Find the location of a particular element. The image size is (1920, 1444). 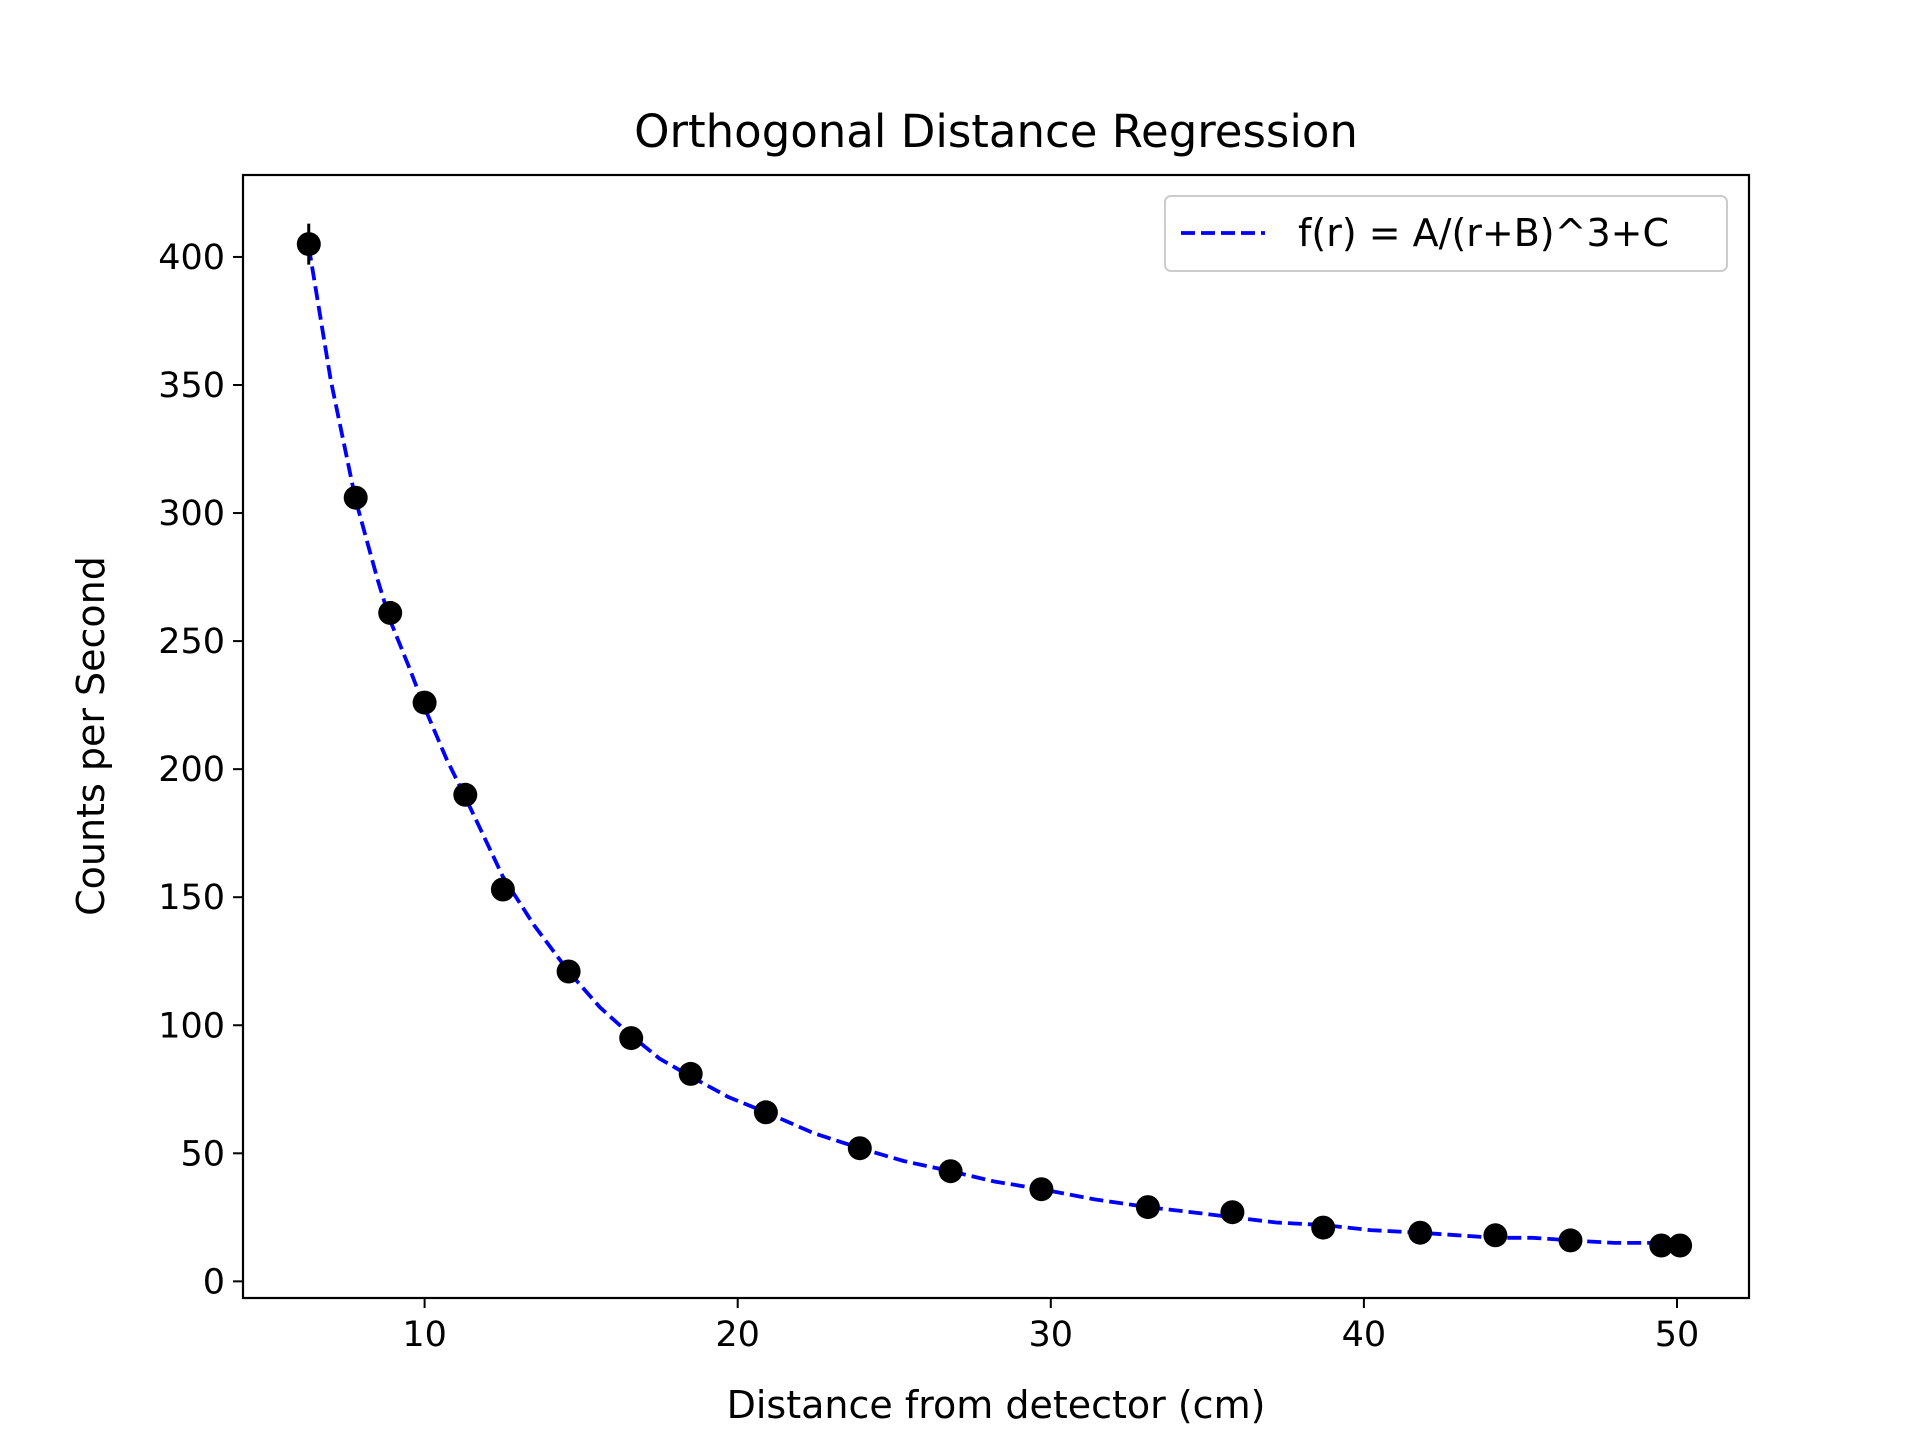

y-tick-label: 200 is located at coordinates (191, 770).